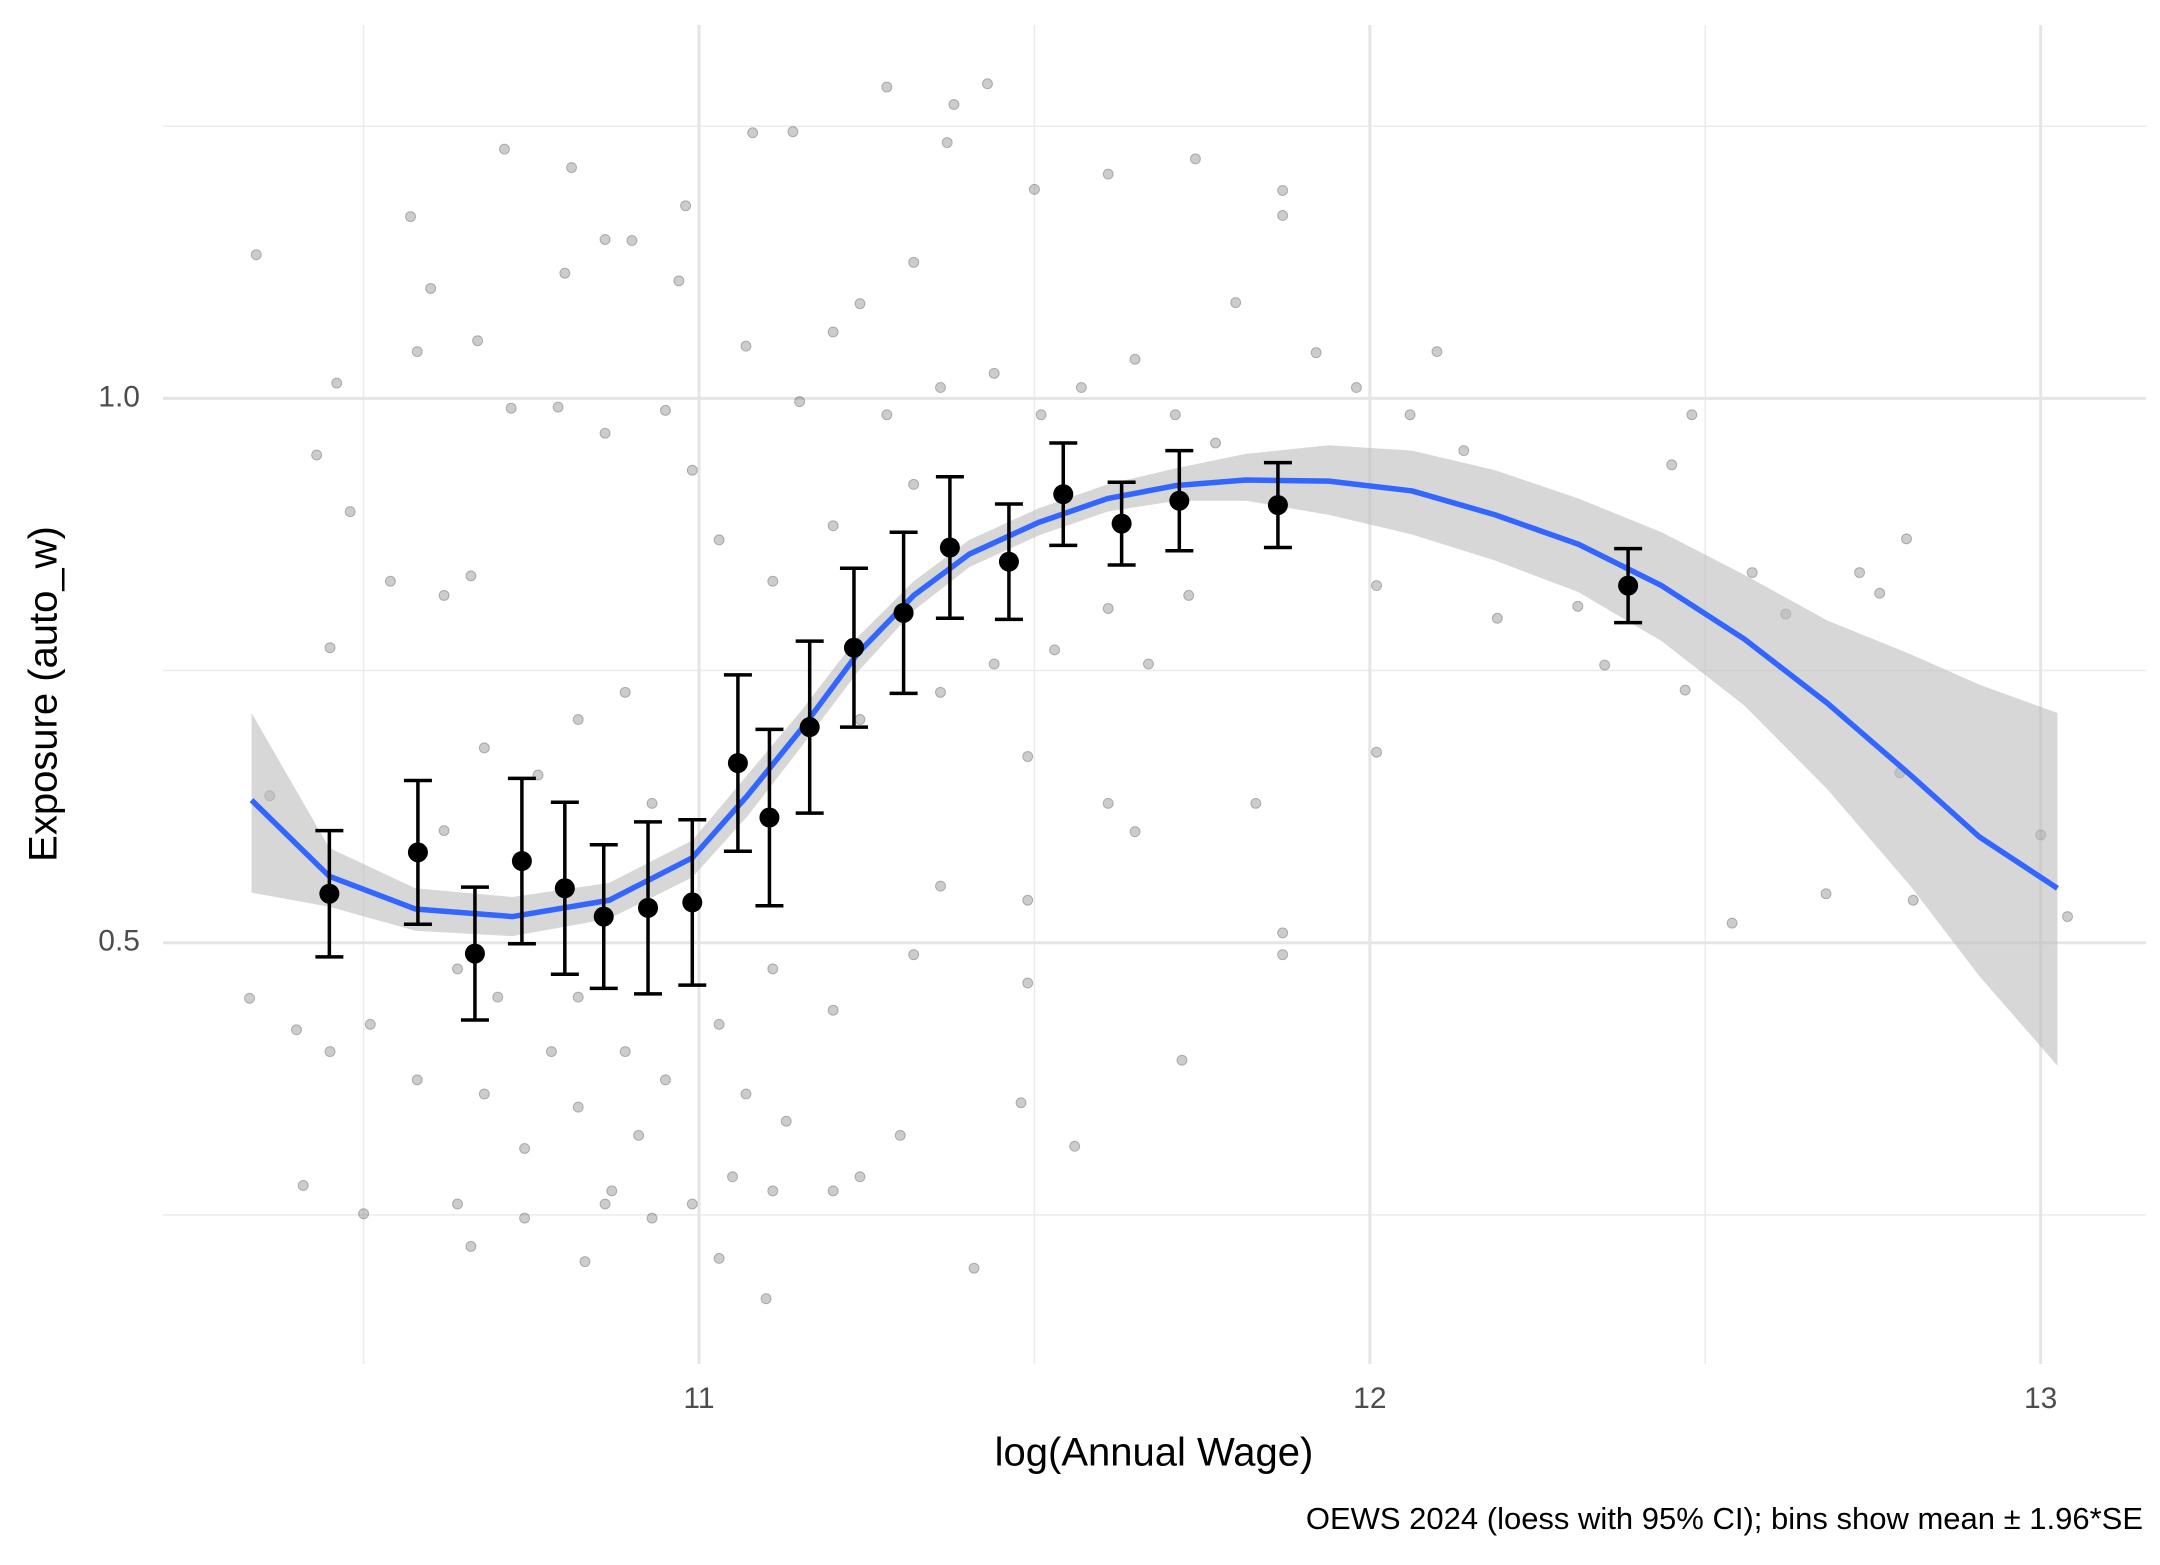  What do you see at coordinates (119, 941) in the screenshot?
I see `y-tick-label: 0.5` at bounding box center [119, 941].